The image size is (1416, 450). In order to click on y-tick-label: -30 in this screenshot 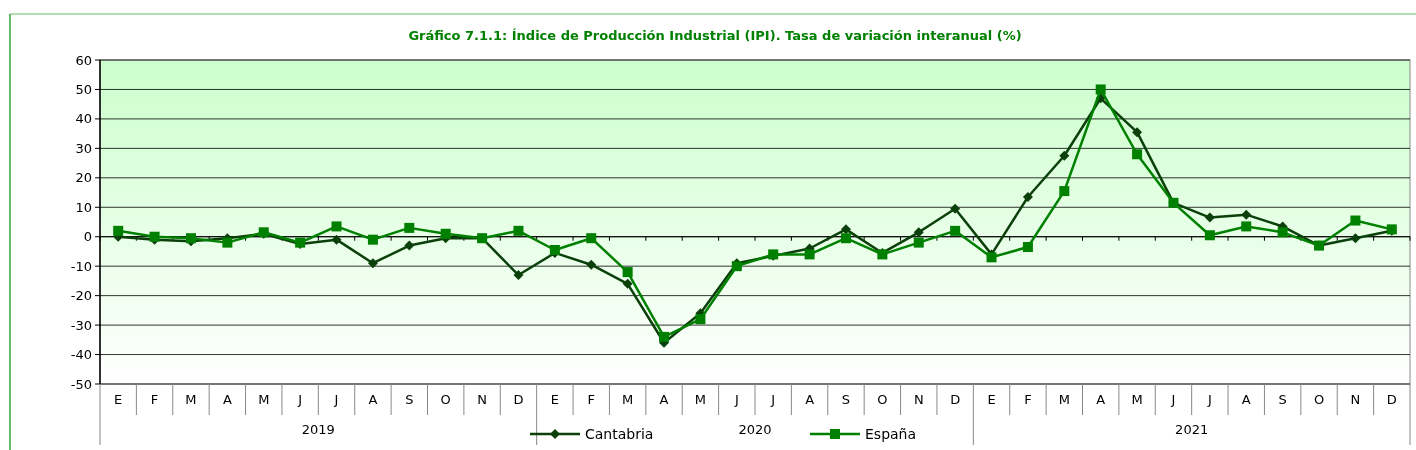, I will do `click(81, 325)`.